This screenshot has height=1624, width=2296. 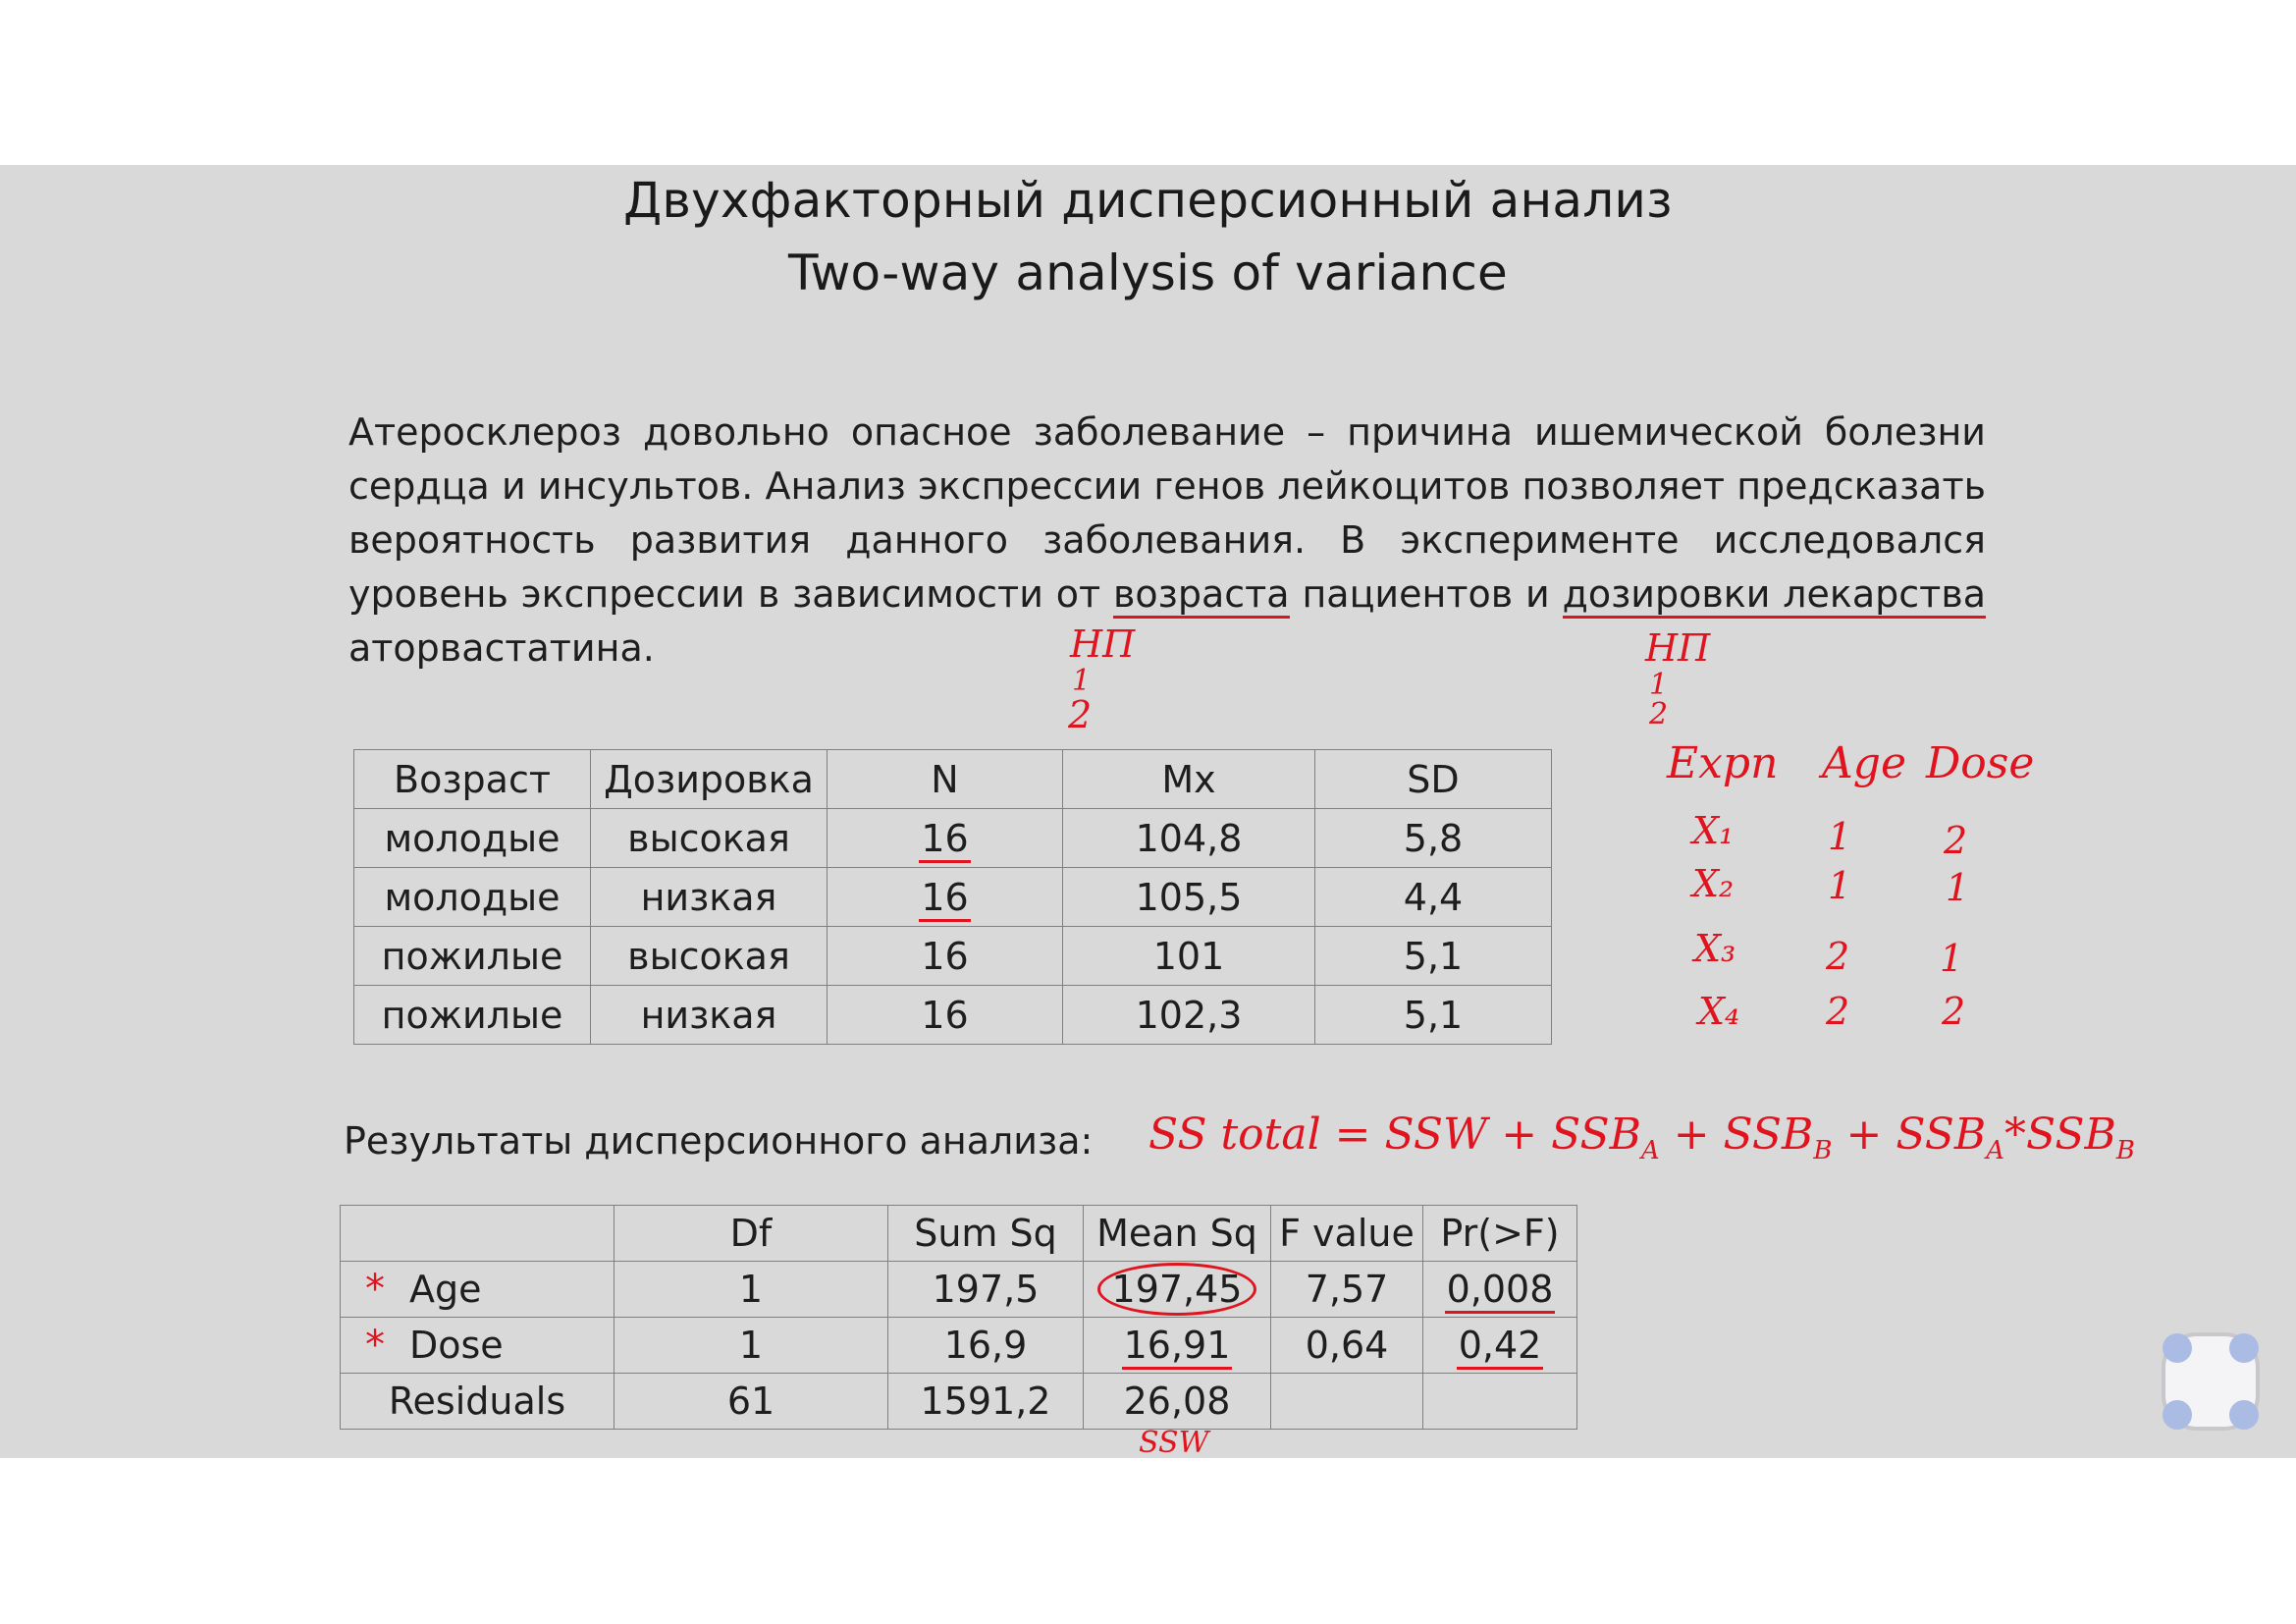 I want to click on cell-meansq: 16,91, so click(x=1177, y=1345).